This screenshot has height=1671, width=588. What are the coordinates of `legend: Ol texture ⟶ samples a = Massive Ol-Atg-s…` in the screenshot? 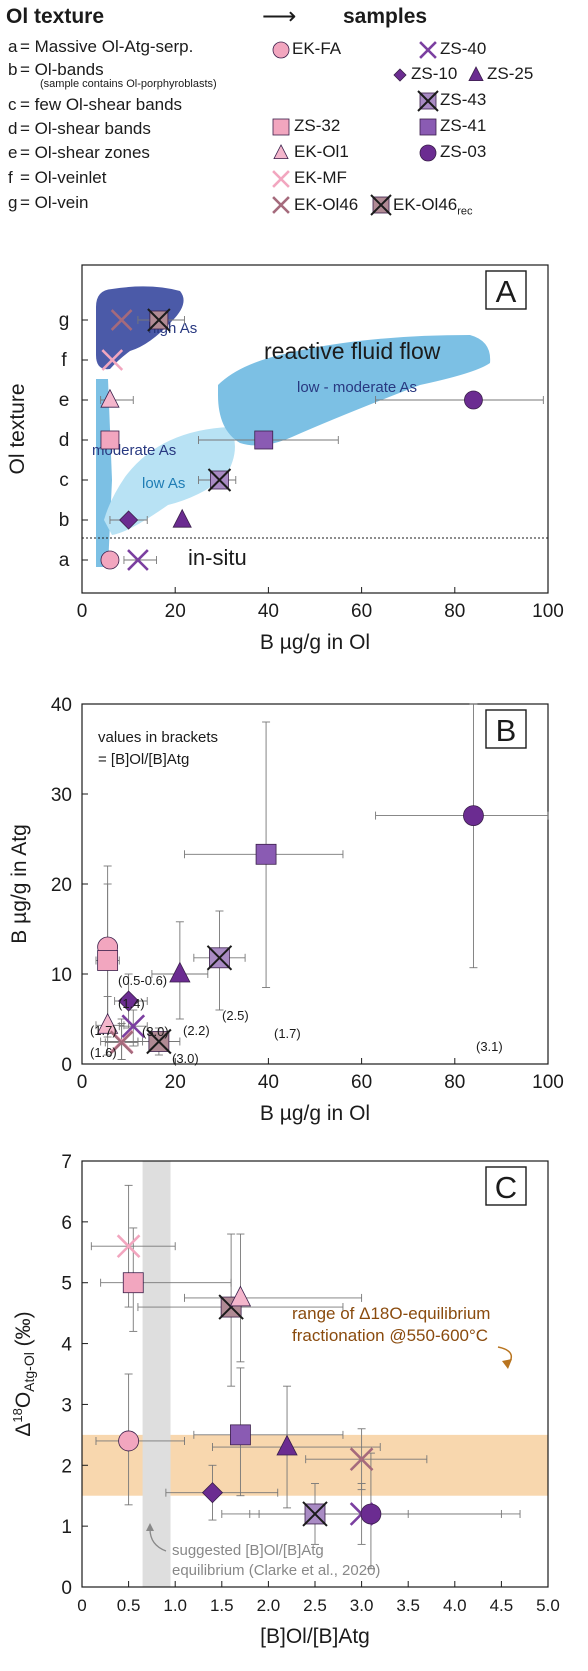 It's located at (294, 125).